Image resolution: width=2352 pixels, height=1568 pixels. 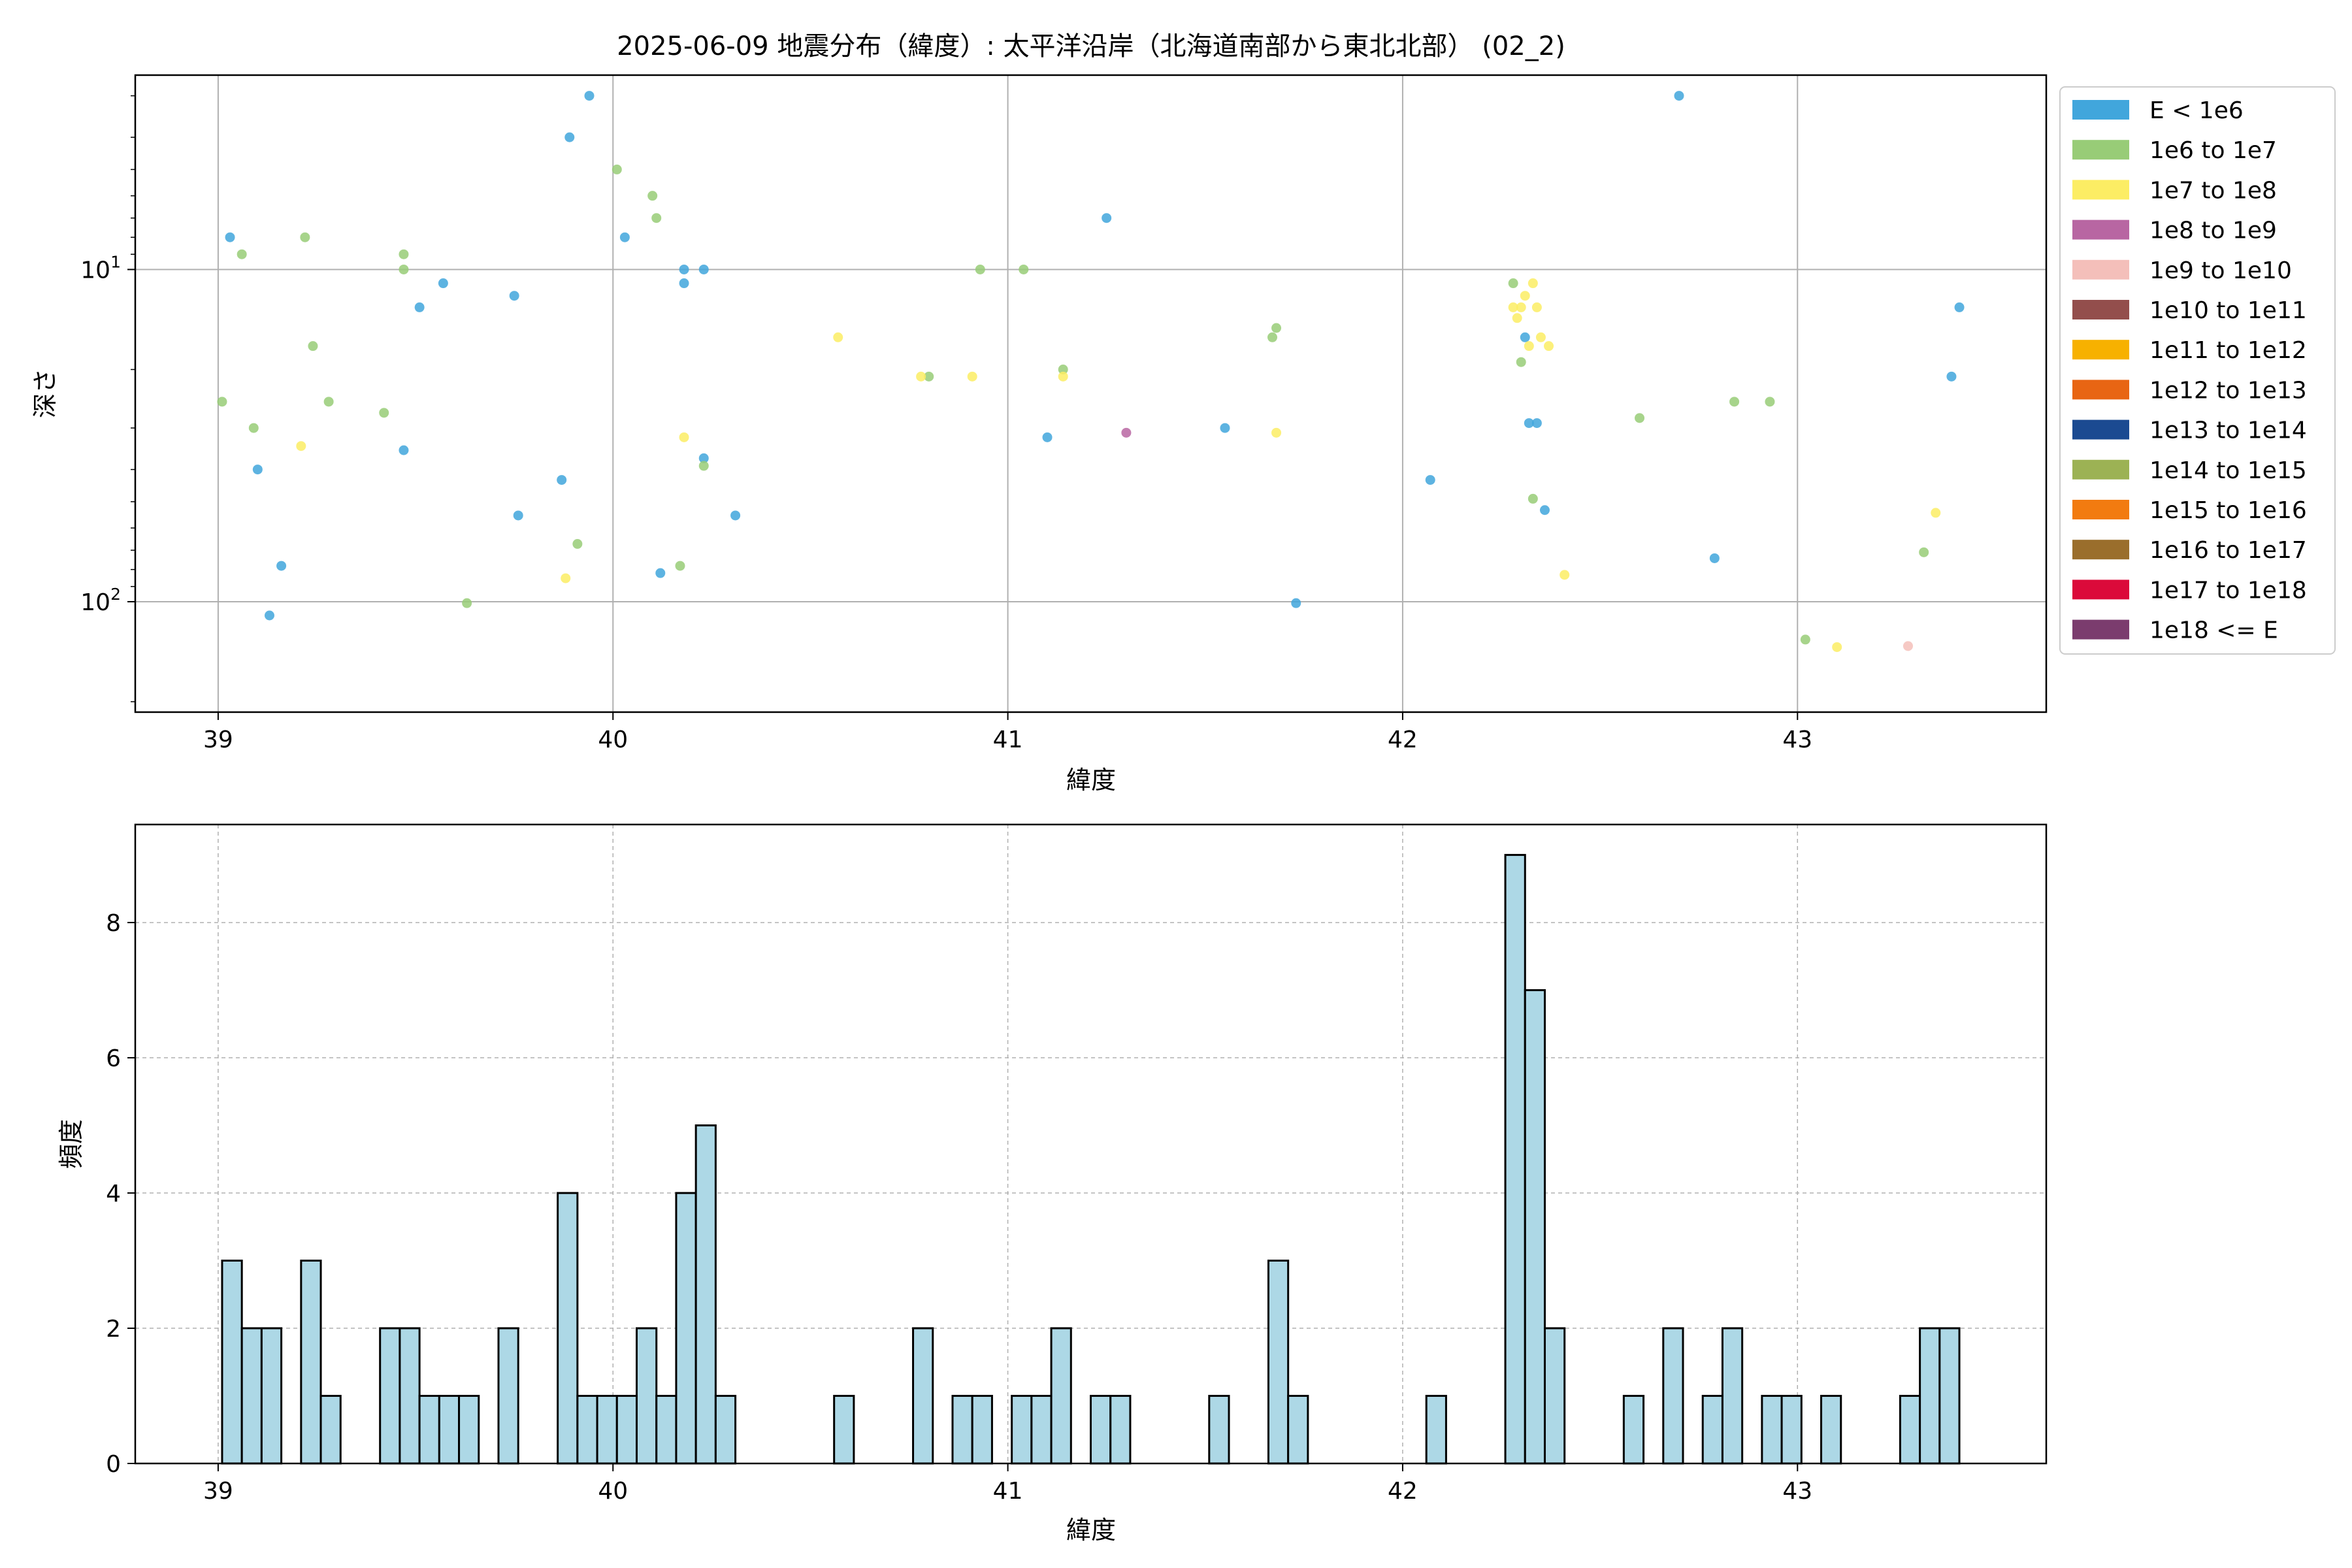 What do you see at coordinates (113, 1329) in the screenshot?
I see `histogram-y-tick-label: 2` at bounding box center [113, 1329].